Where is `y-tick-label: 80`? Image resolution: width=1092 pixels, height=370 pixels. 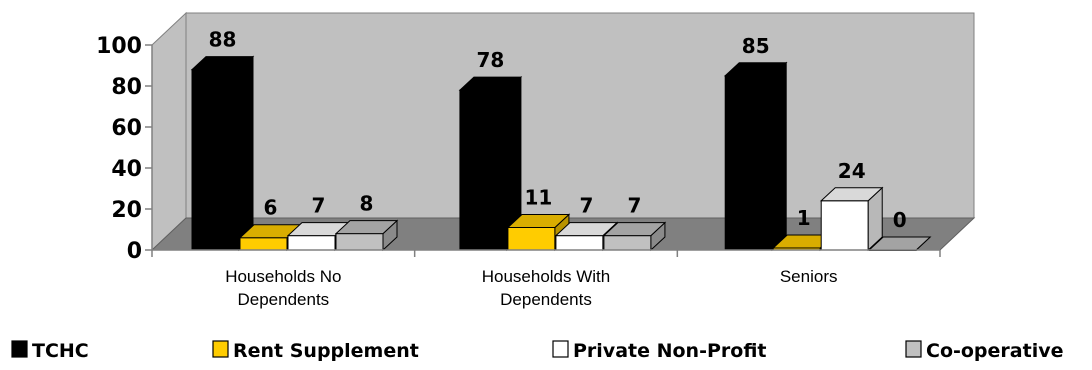
y-tick-label: 80 is located at coordinates (126, 87).